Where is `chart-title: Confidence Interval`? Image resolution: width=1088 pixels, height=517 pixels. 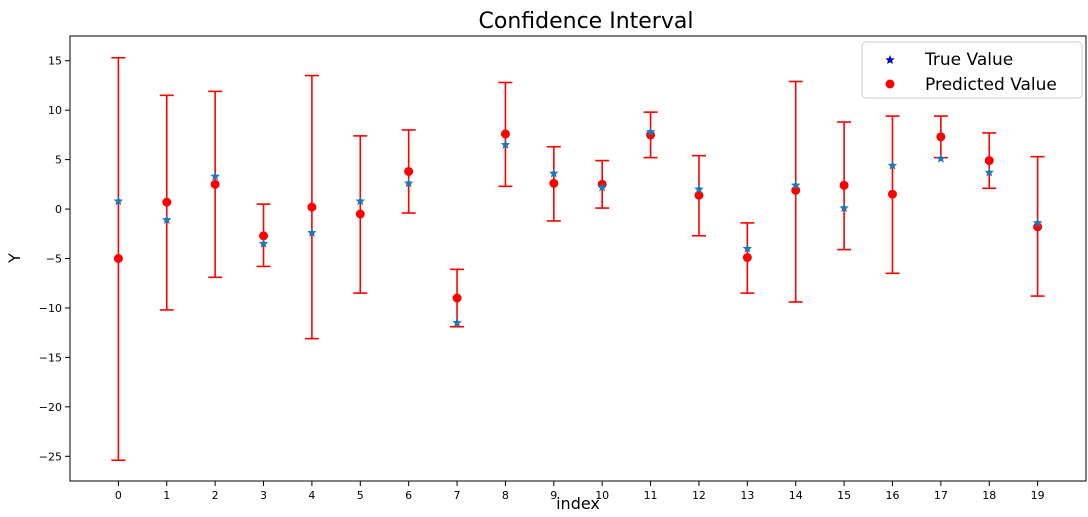 chart-title: Confidence Interval is located at coordinates (586, 21).